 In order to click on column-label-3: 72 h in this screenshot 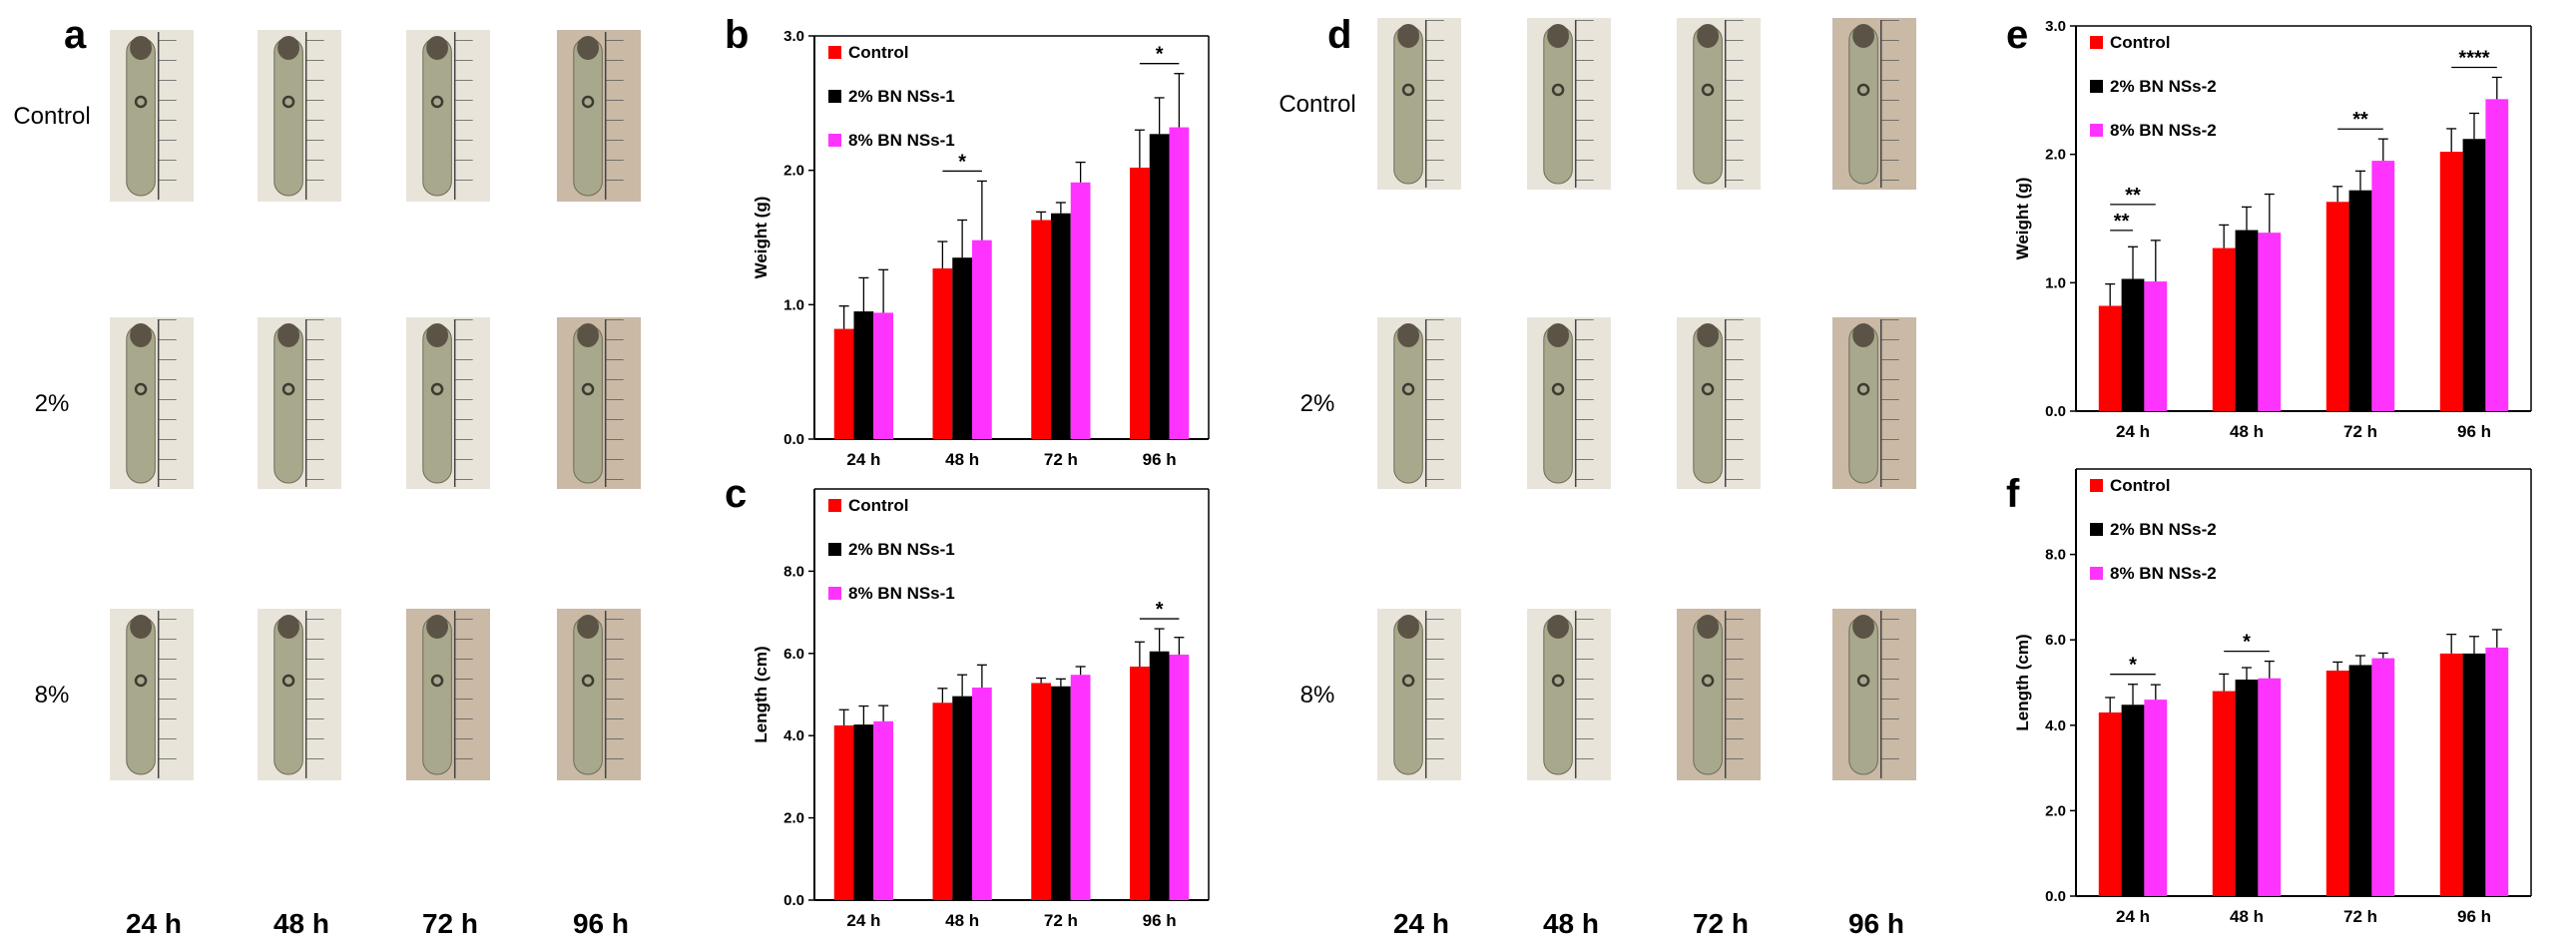, I will do `click(450, 924)`.